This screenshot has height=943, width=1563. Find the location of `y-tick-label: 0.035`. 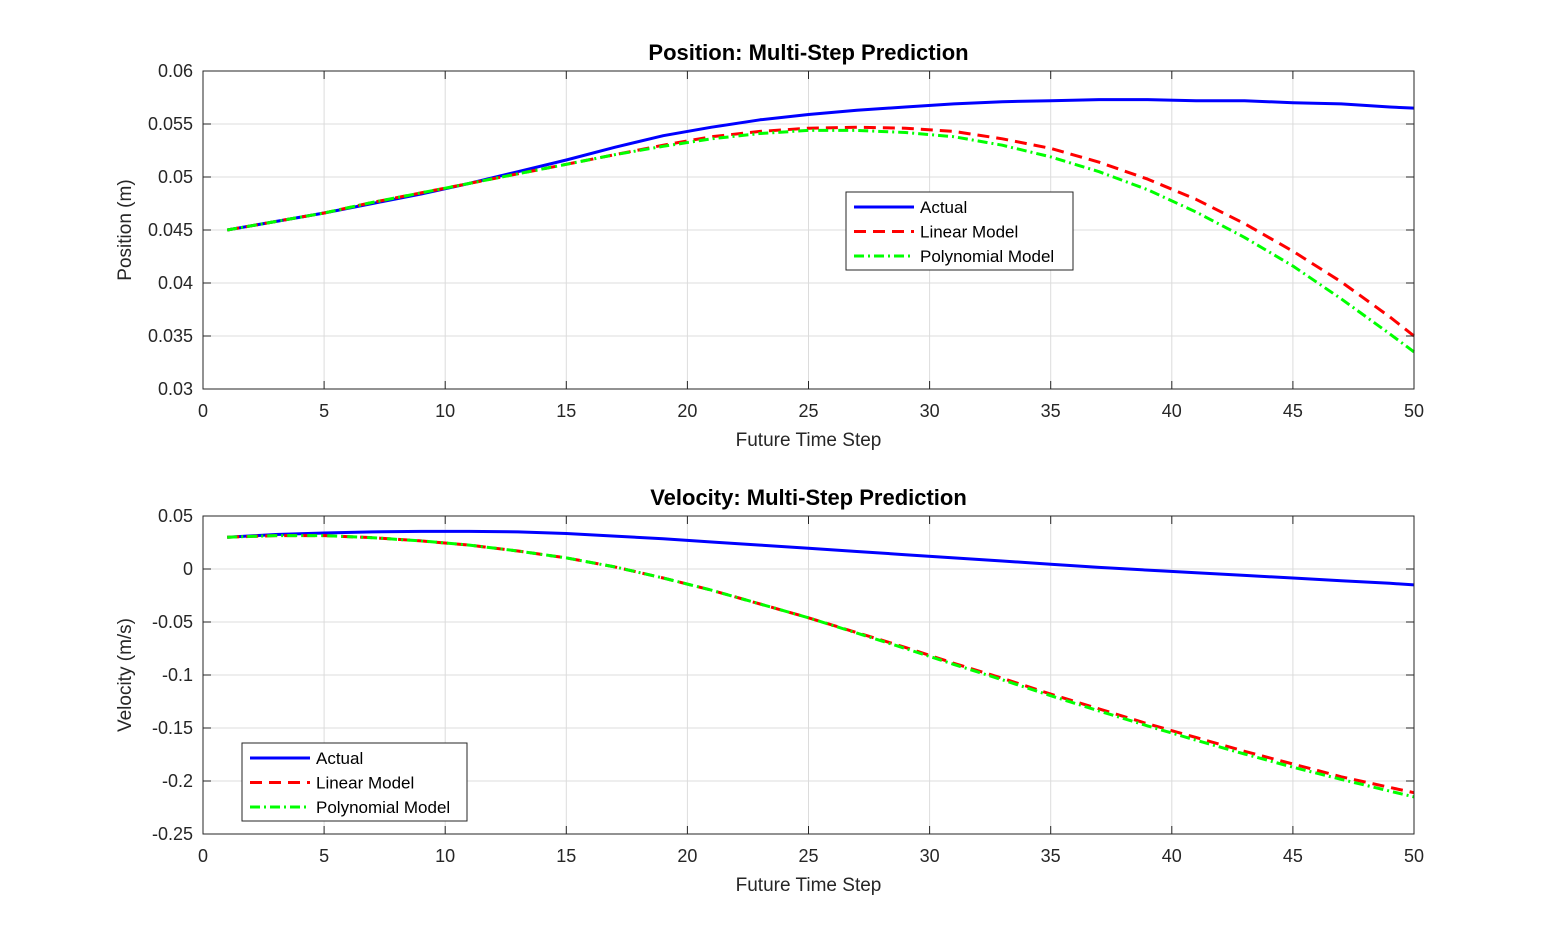

y-tick-label: 0.035 is located at coordinates (170, 336).